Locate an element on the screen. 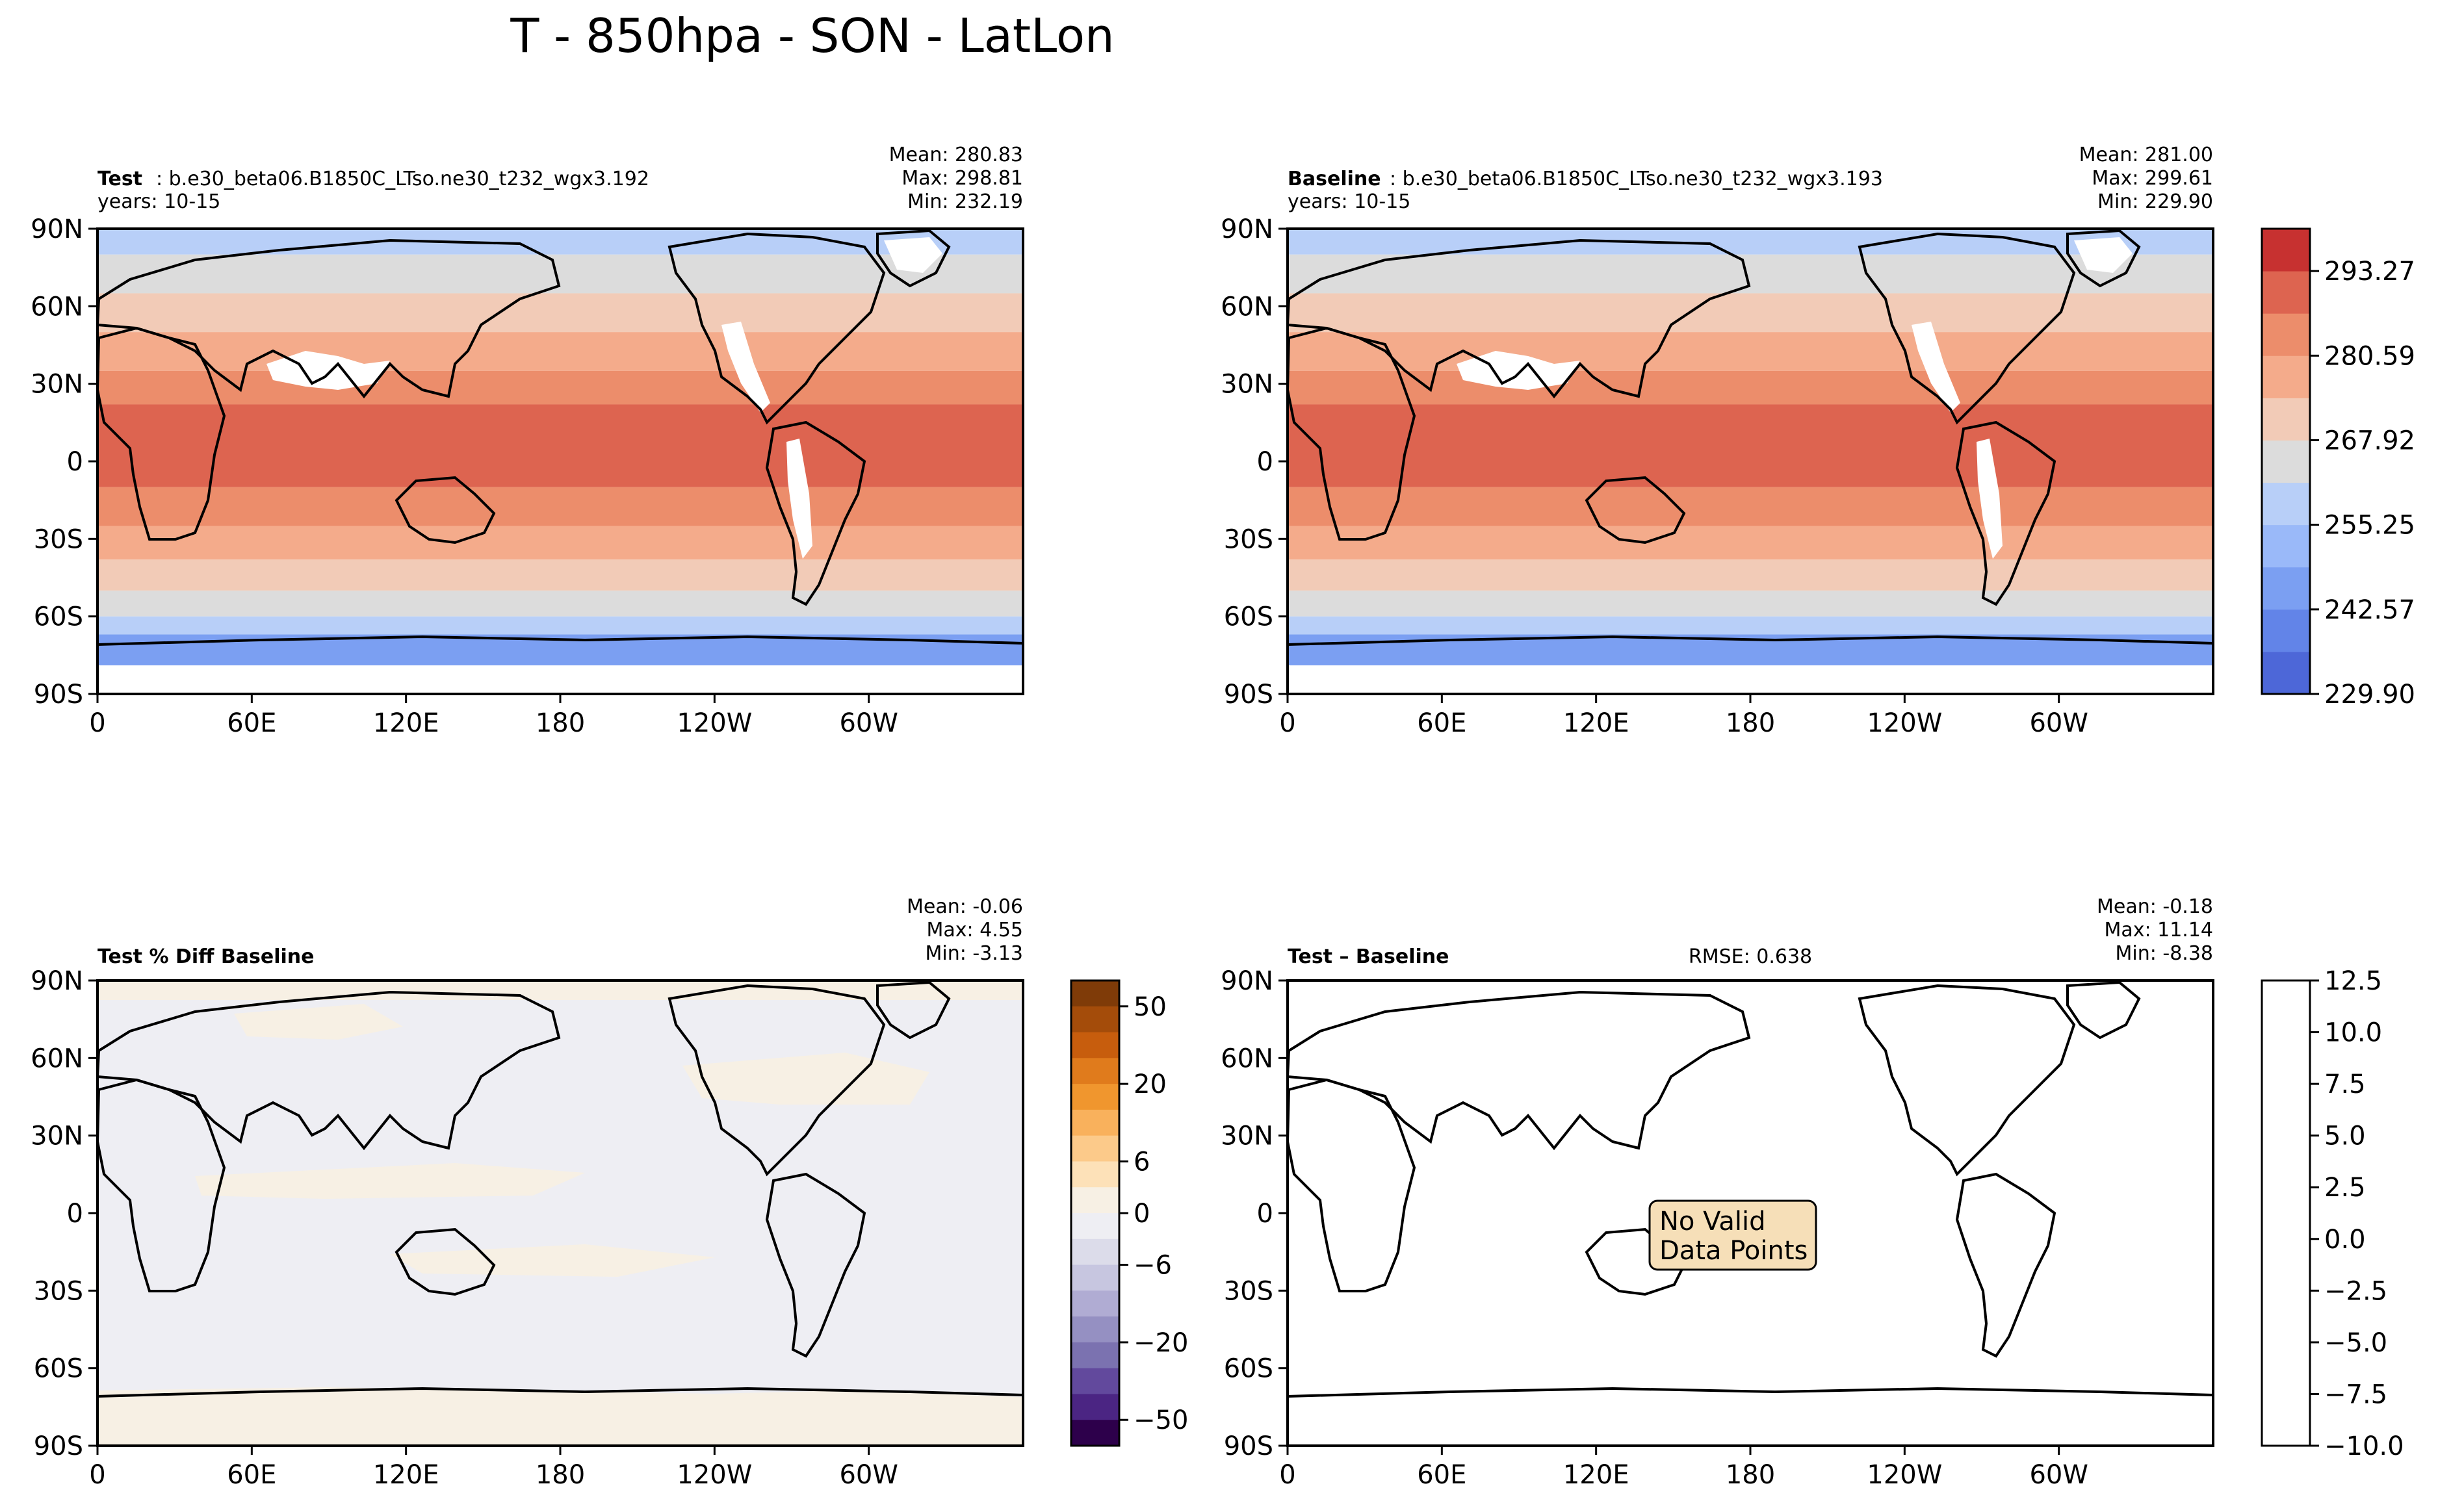  test-lon-label: 120E is located at coordinates (406, 723).